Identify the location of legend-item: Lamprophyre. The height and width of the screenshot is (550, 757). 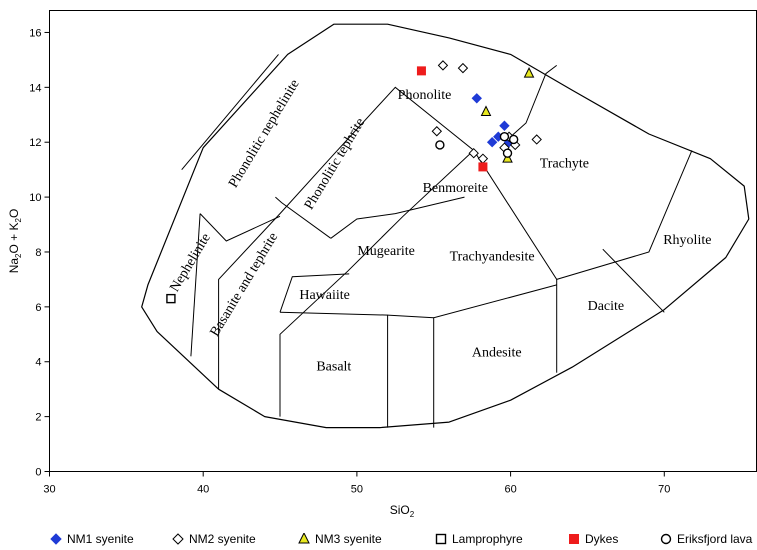
(479, 539).